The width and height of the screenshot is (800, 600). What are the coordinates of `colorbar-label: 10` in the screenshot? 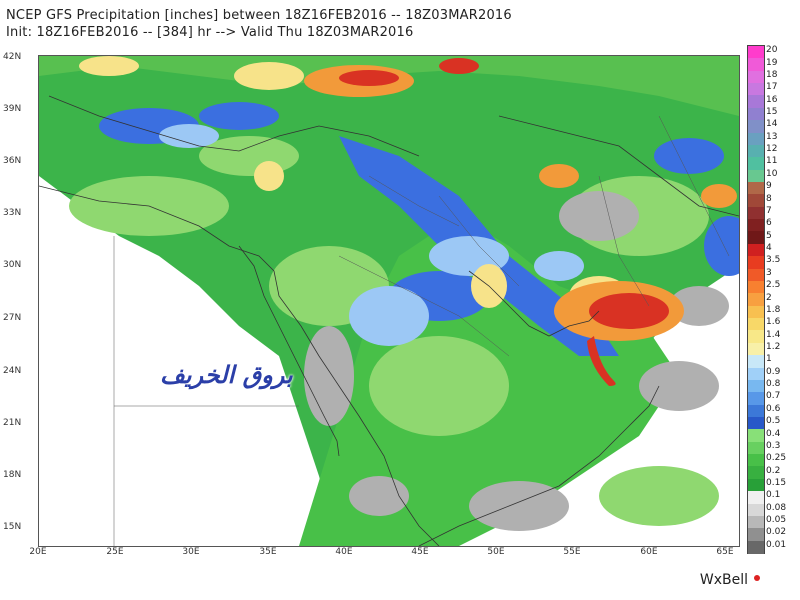 It's located at (772, 173).